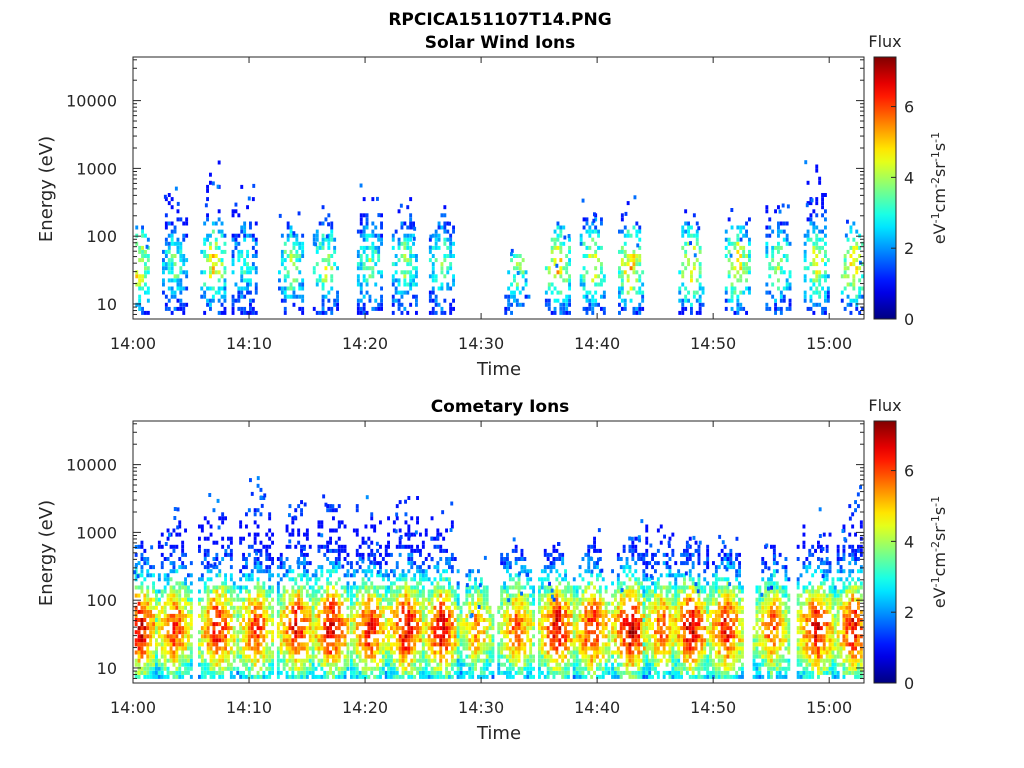 Image resolution: width=1024 pixels, height=768 pixels. What do you see at coordinates (249, 343) in the screenshot?
I see `x-tick-label: 14:10` at bounding box center [249, 343].